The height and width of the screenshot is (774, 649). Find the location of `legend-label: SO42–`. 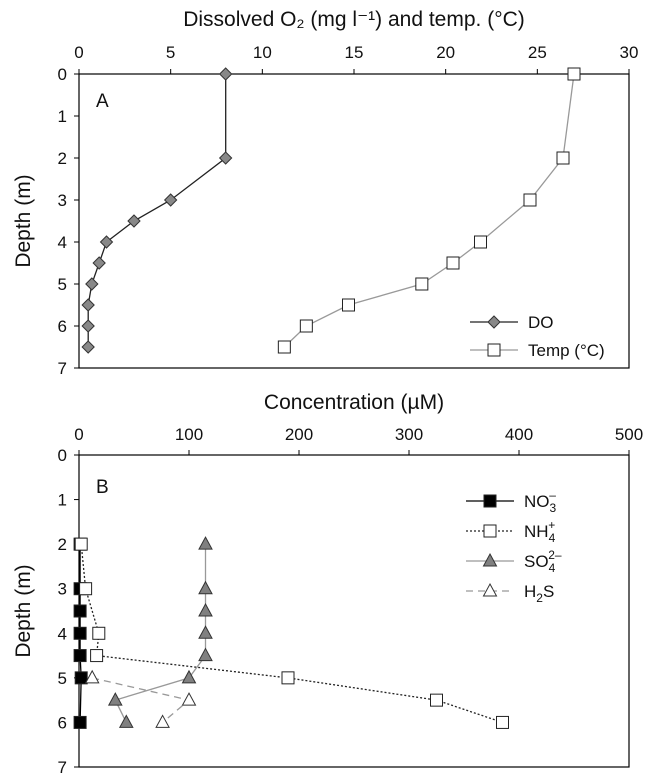

legend-label: SO42– is located at coordinates (543, 561).